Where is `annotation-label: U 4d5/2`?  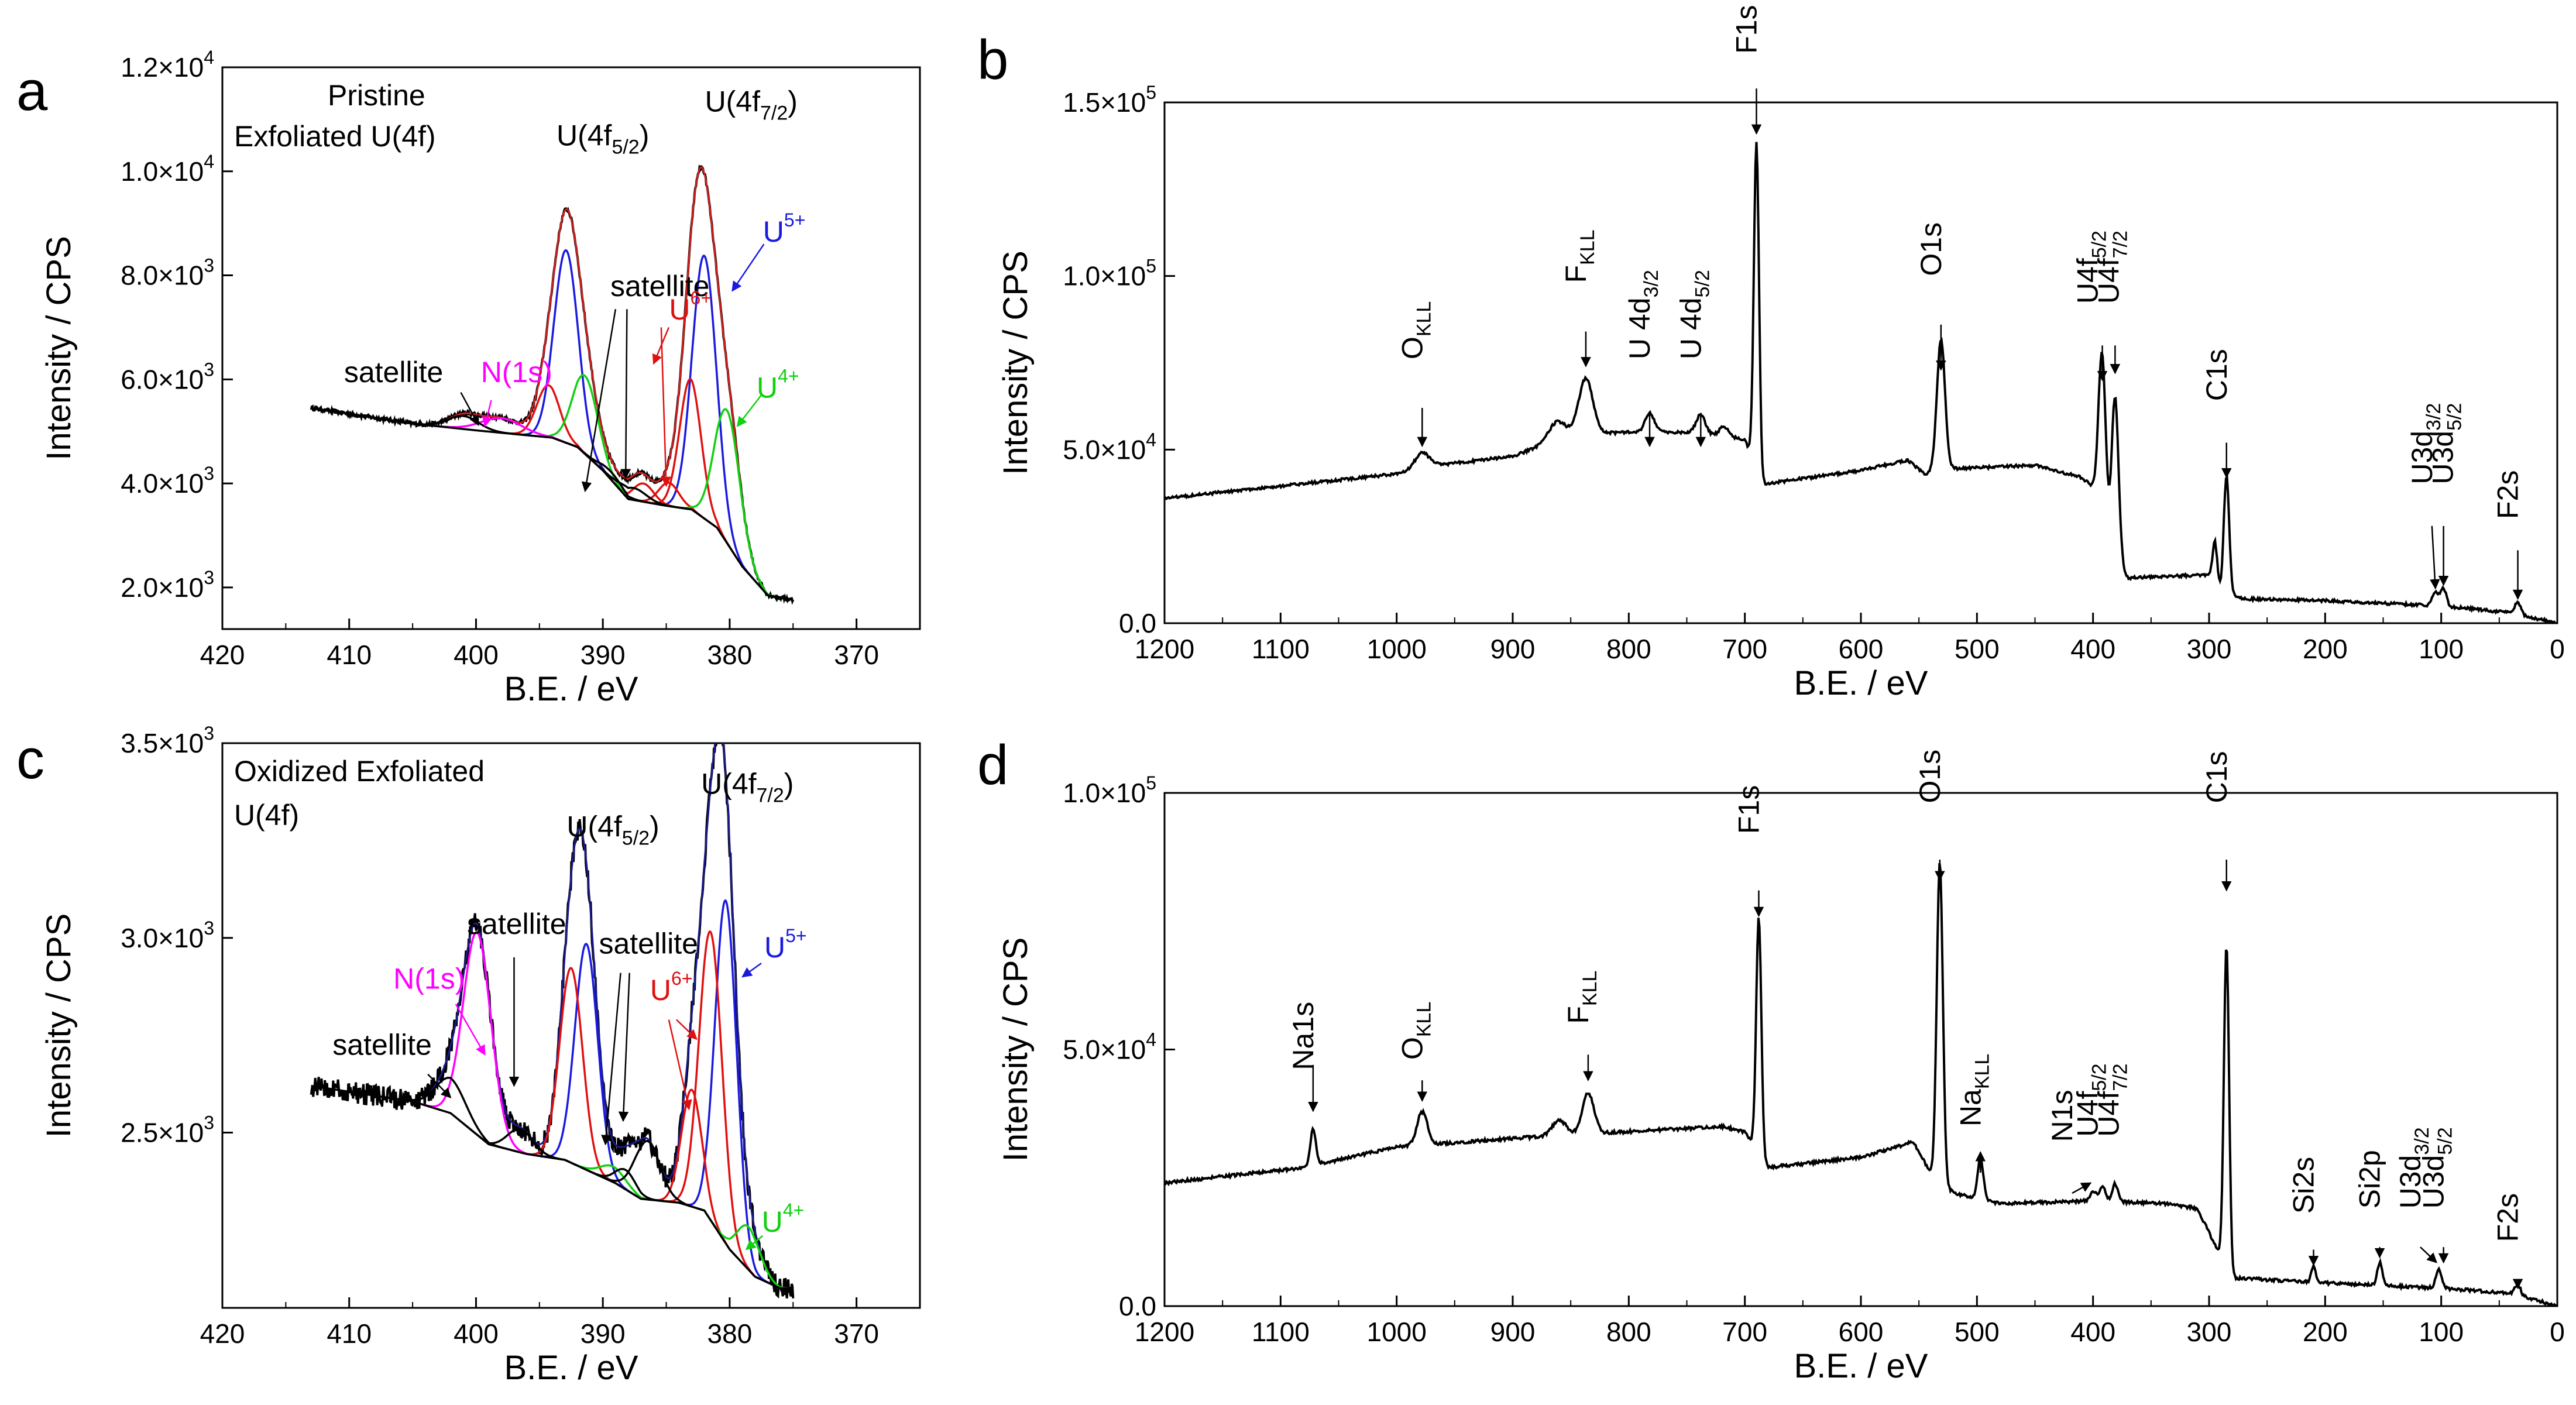 annotation-label: U 4d5/2 is located at coordinates (1693, 314).